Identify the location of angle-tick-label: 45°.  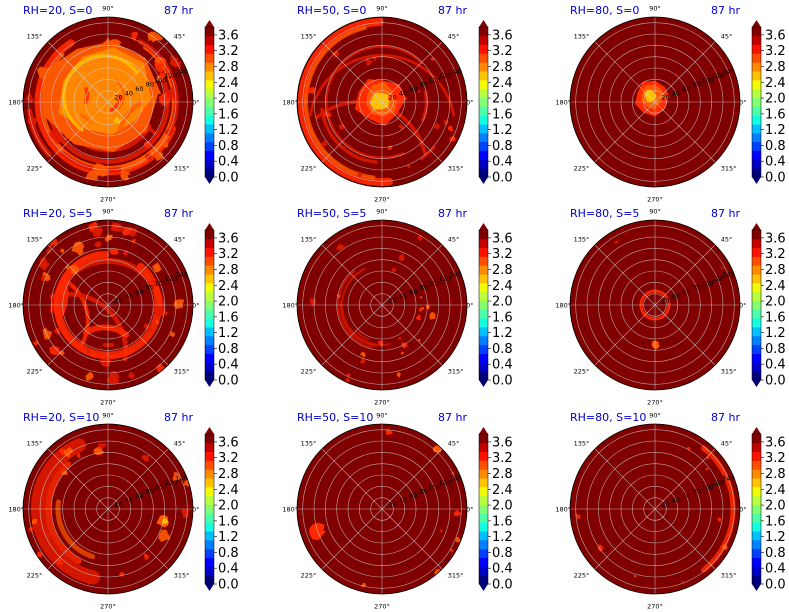
(180, 37).